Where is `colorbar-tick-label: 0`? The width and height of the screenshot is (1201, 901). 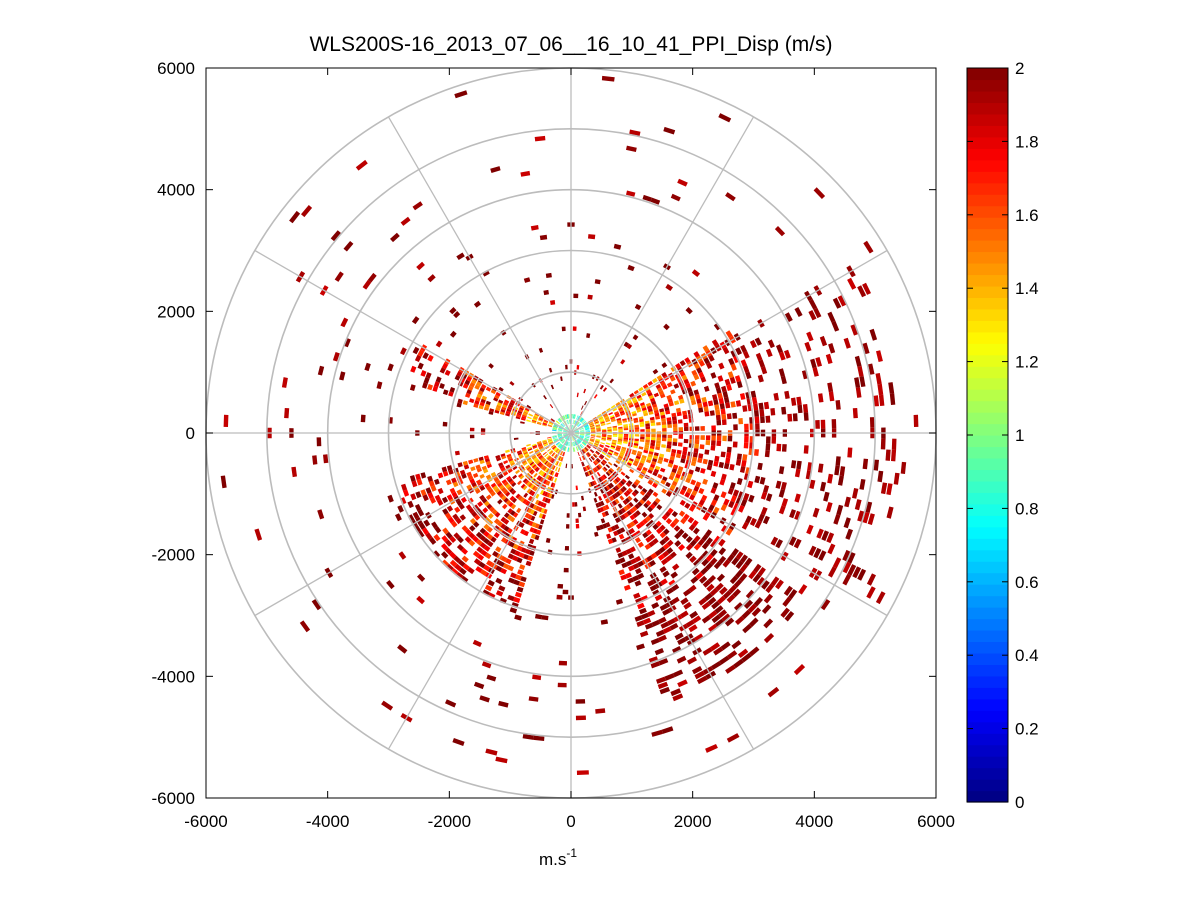 colorbar-tick-label: 0 is located at coordinates (1019, 802).